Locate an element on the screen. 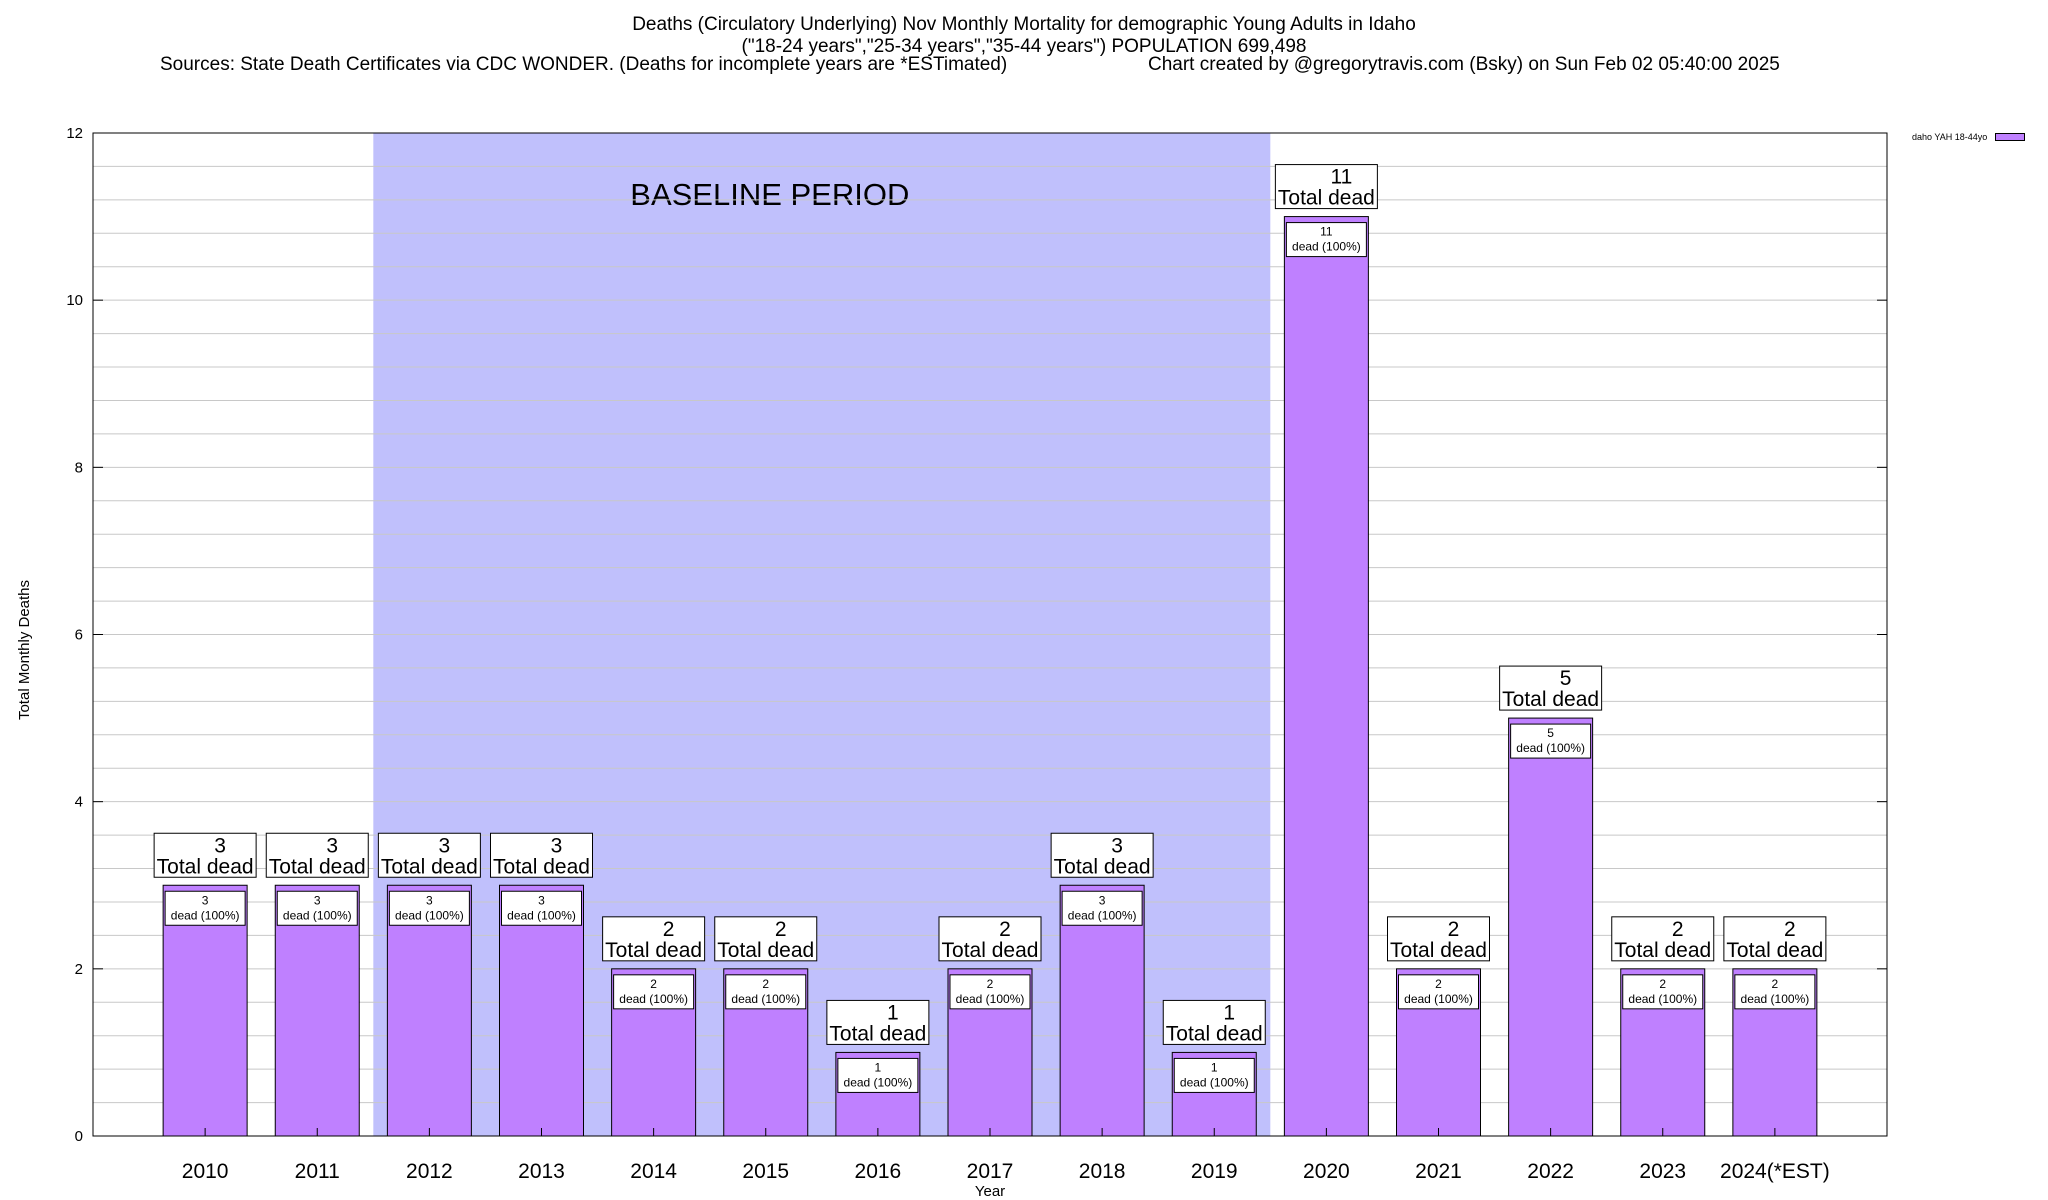 This screenshot has height=1200, width=2048. y-tick-label: 6 is located at coordinates (79, 635).